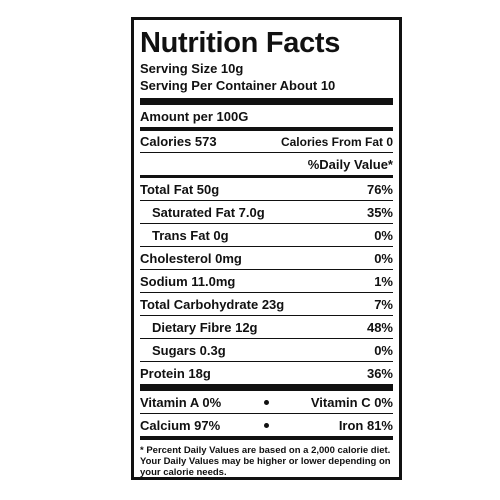 The height and width of the screenshot is (500, 500). Describe the element at coordinates (266, 165) in the screenshot. I see `daily-value-row: %Daily Value*` at that location.